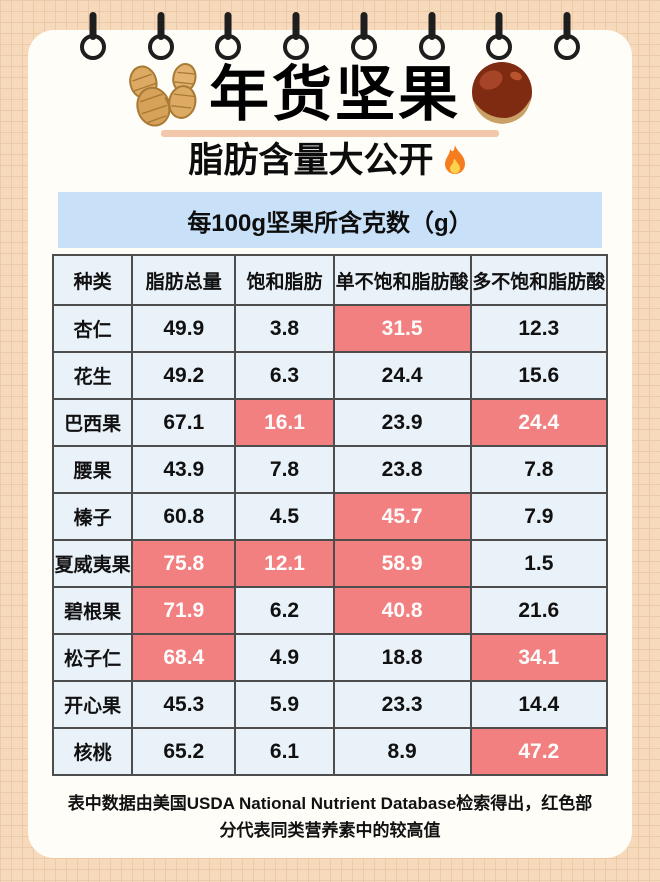  What do you see at coordinates (92, 280) in the screenshot?
I see `column-header: 种类` at bounding box center [92, 280].